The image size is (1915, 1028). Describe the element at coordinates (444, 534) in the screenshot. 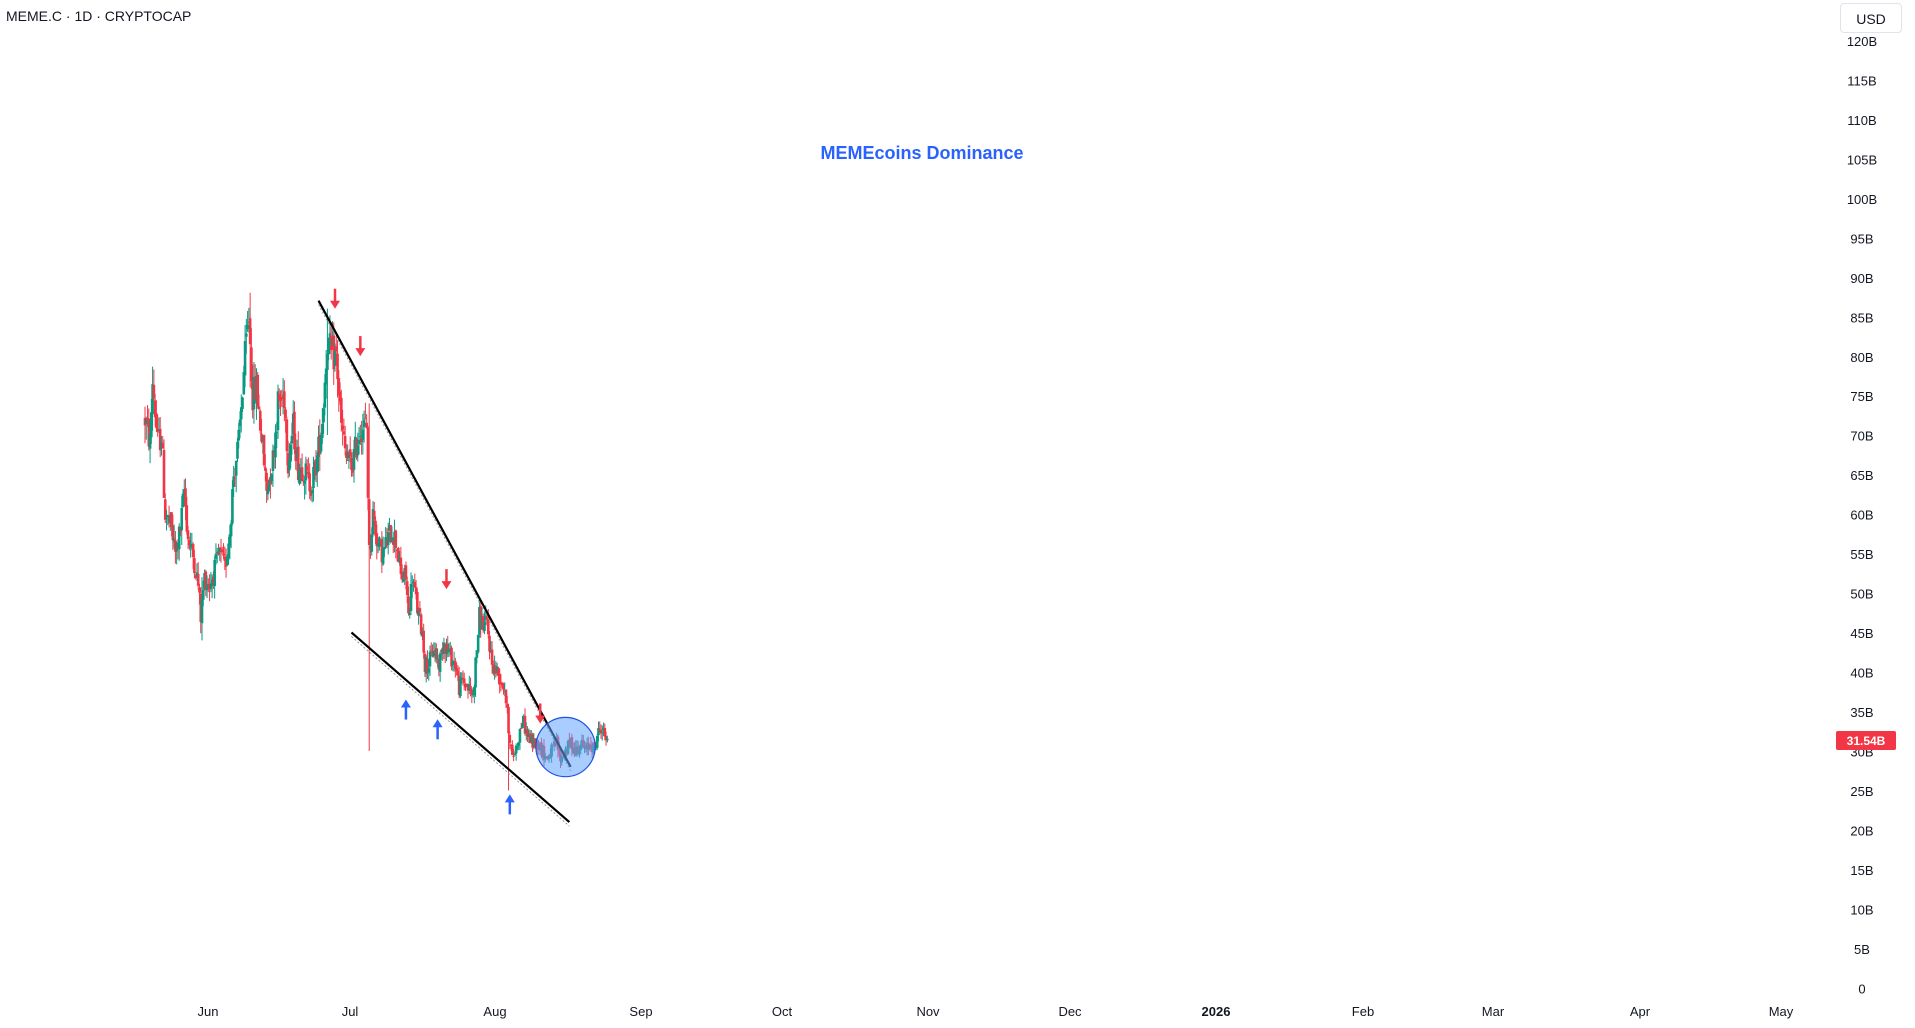

I see `trendline-upper-resistance` at that location.